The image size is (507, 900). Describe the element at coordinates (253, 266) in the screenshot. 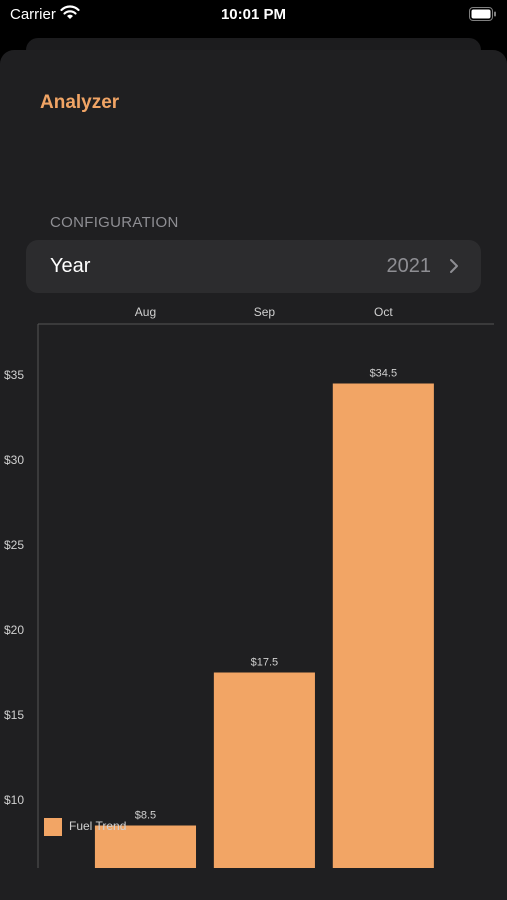

I see `year-picker-row: Year 2021` at that location.